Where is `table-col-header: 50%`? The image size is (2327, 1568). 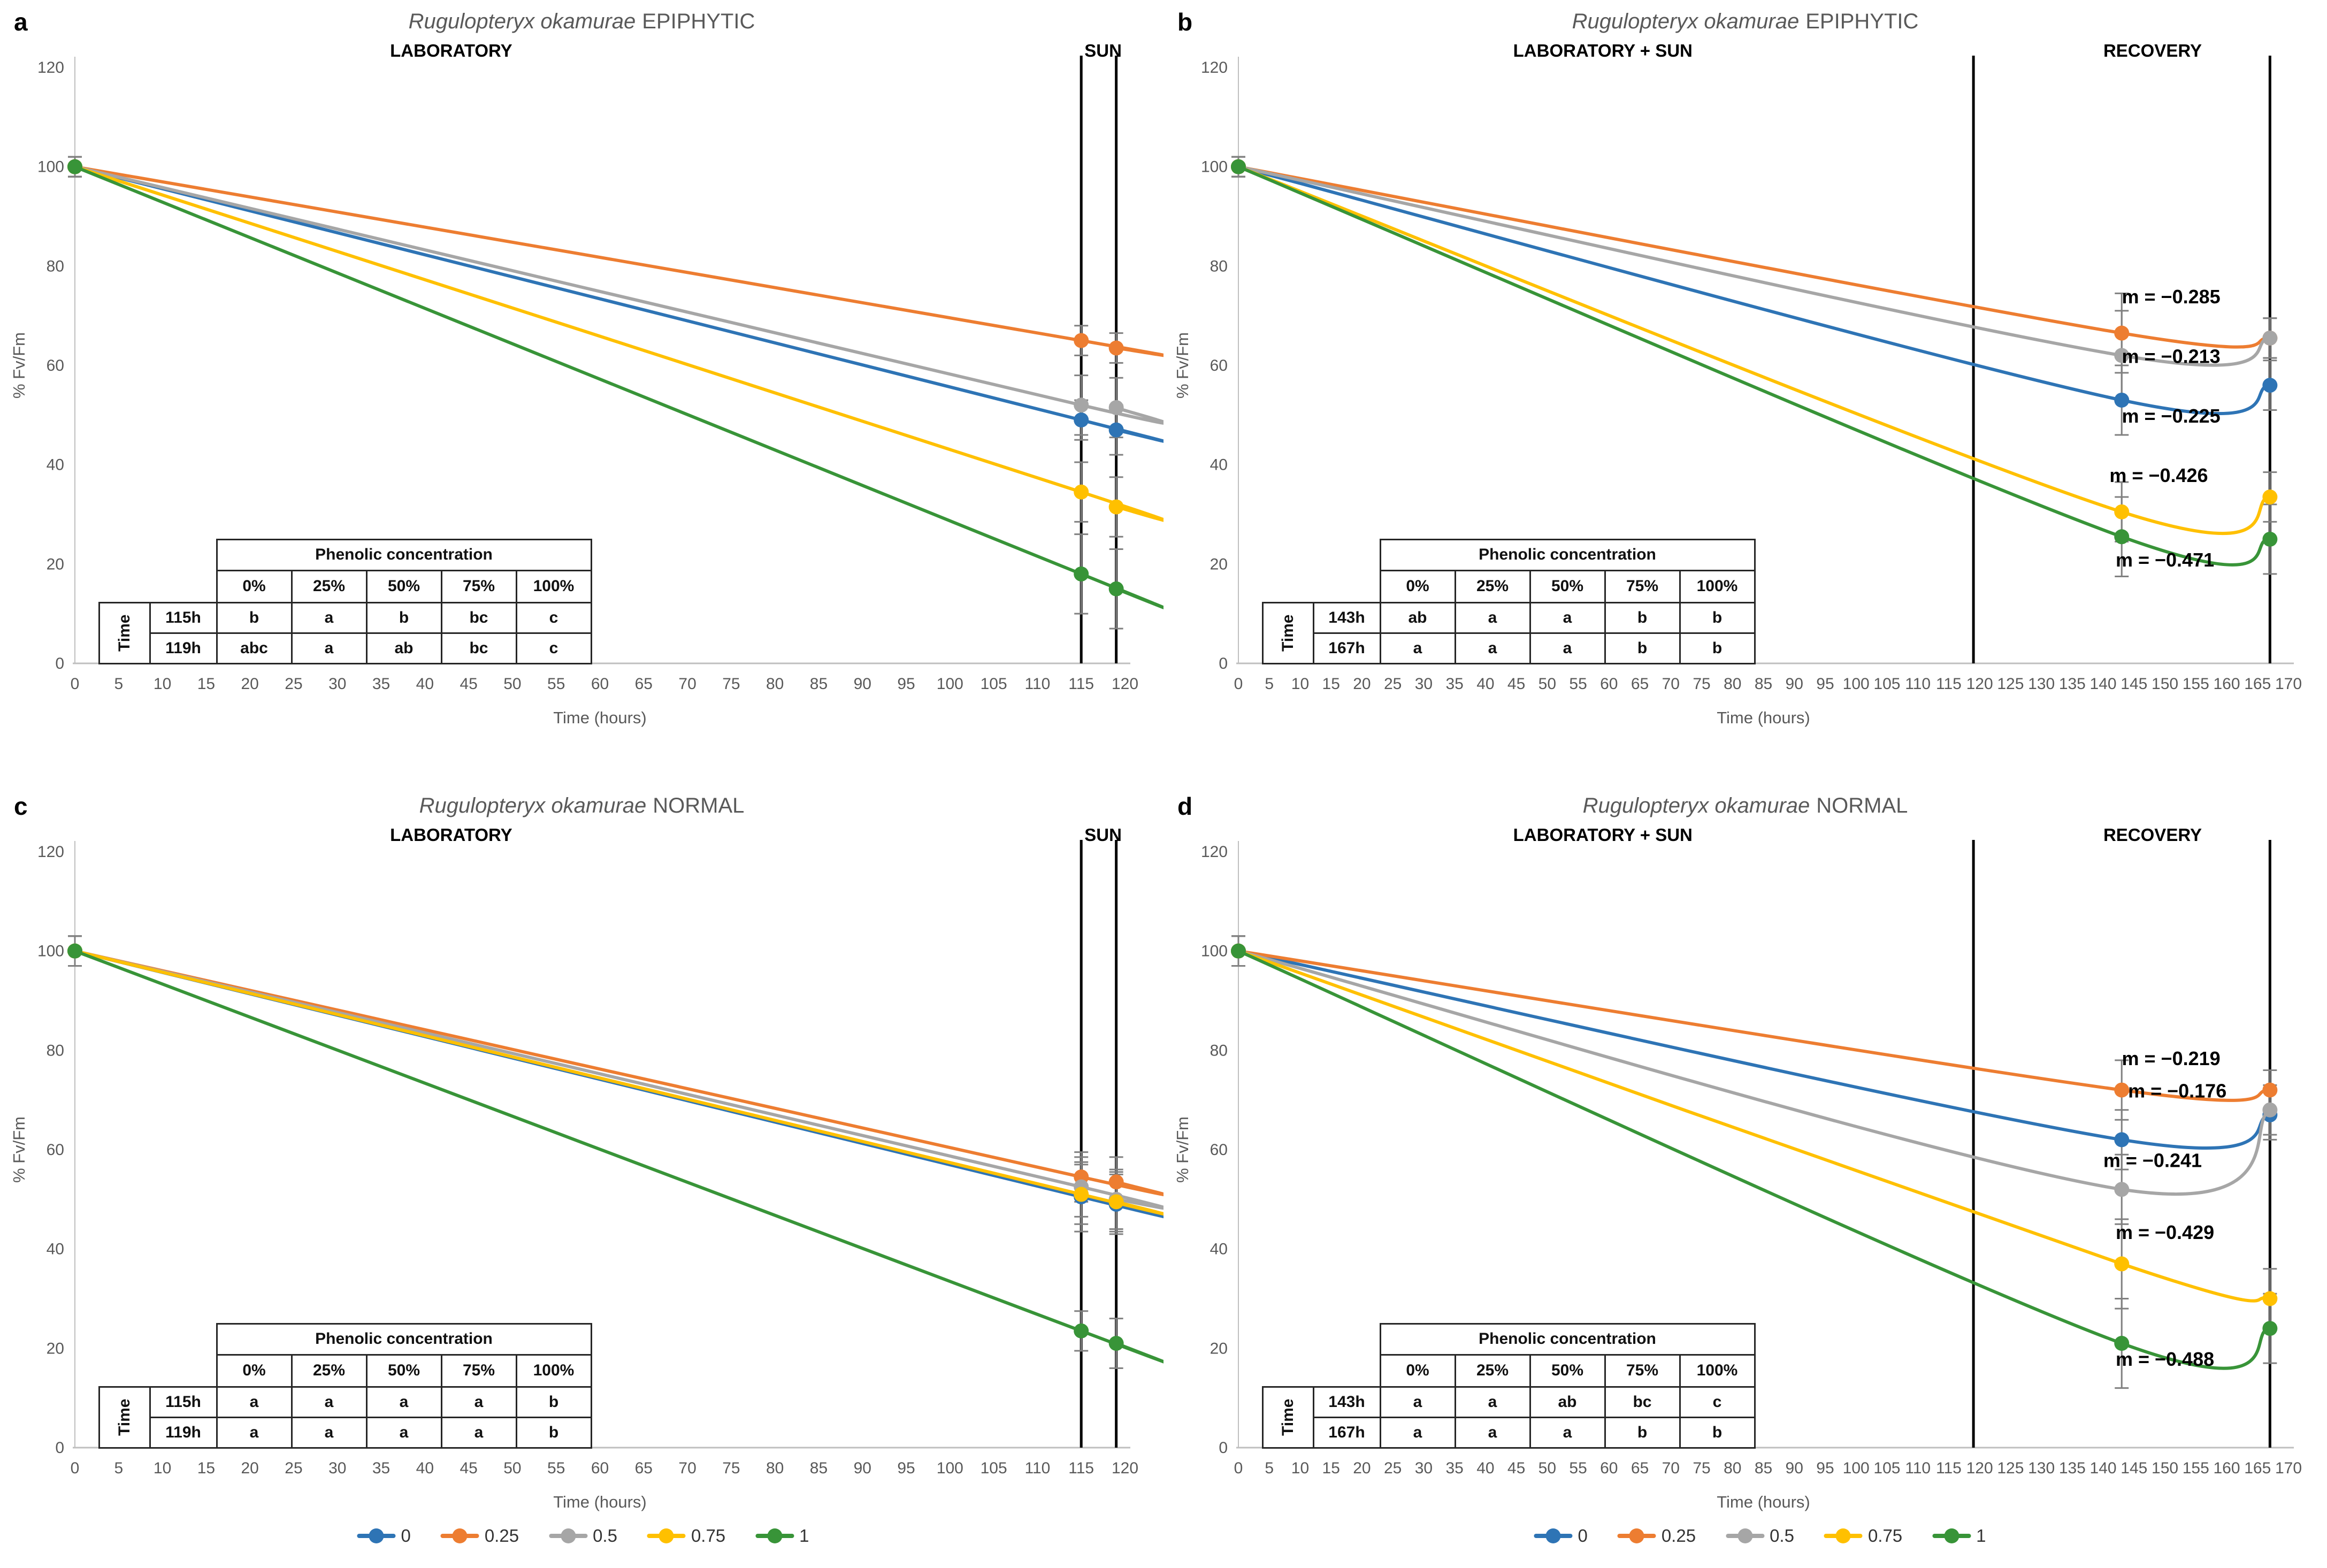 table-col-header: 50% is located at coordinates (404, 1371).